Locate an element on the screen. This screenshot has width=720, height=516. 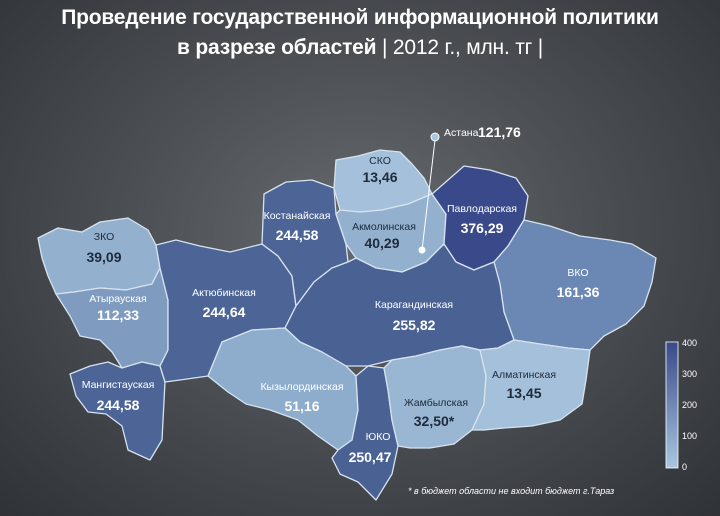
label-atyrau-value: 112,33 is located at coordinates (118, 315).